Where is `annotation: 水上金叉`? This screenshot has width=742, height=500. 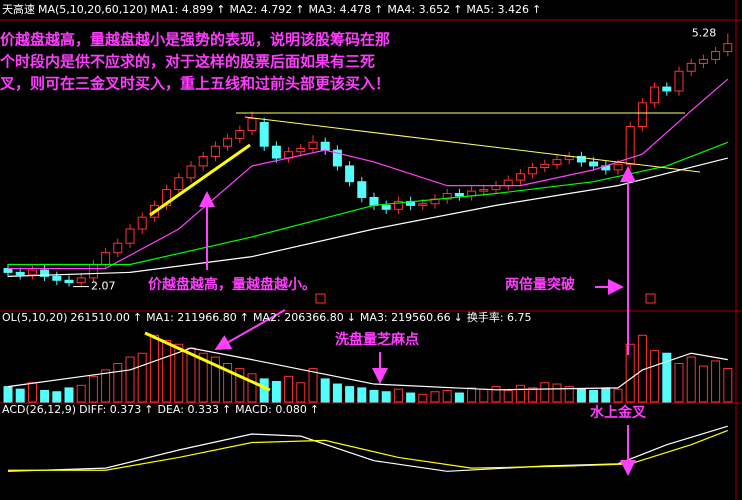 annotation: 水上金叉 is located at coordinates (618, 412).